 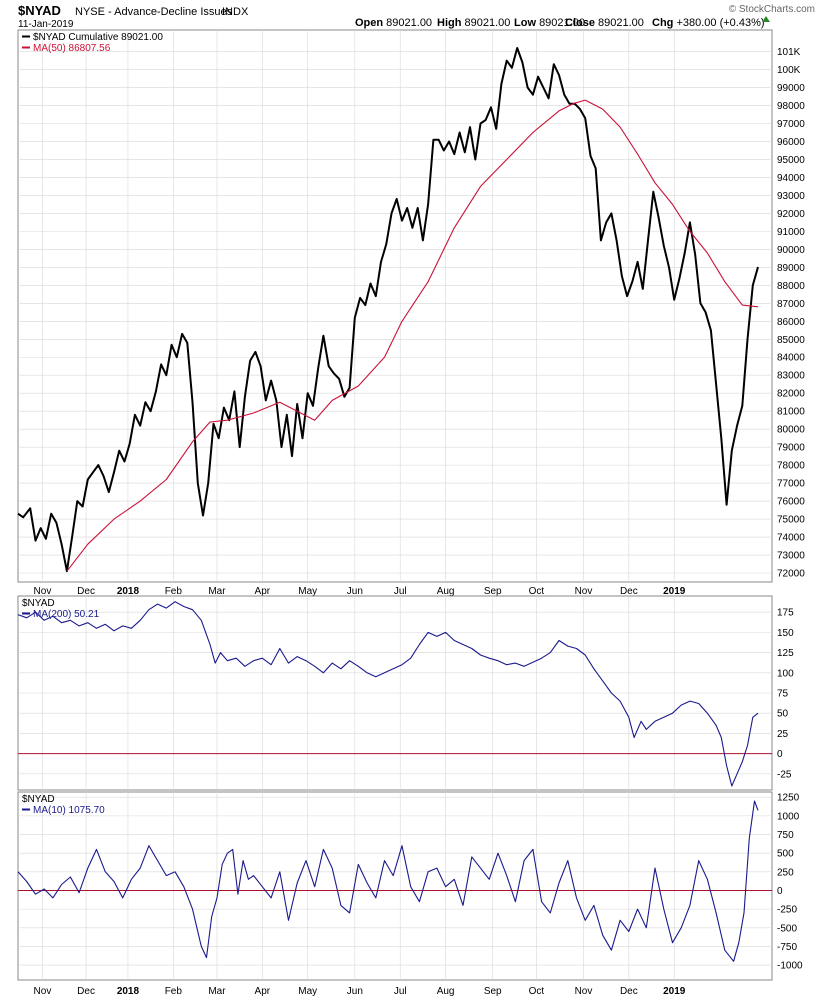 What do you see at coordinates (791, 124) in the screenshot?
I see `y-tick-label: 97000` at bounding box center [791, 124].